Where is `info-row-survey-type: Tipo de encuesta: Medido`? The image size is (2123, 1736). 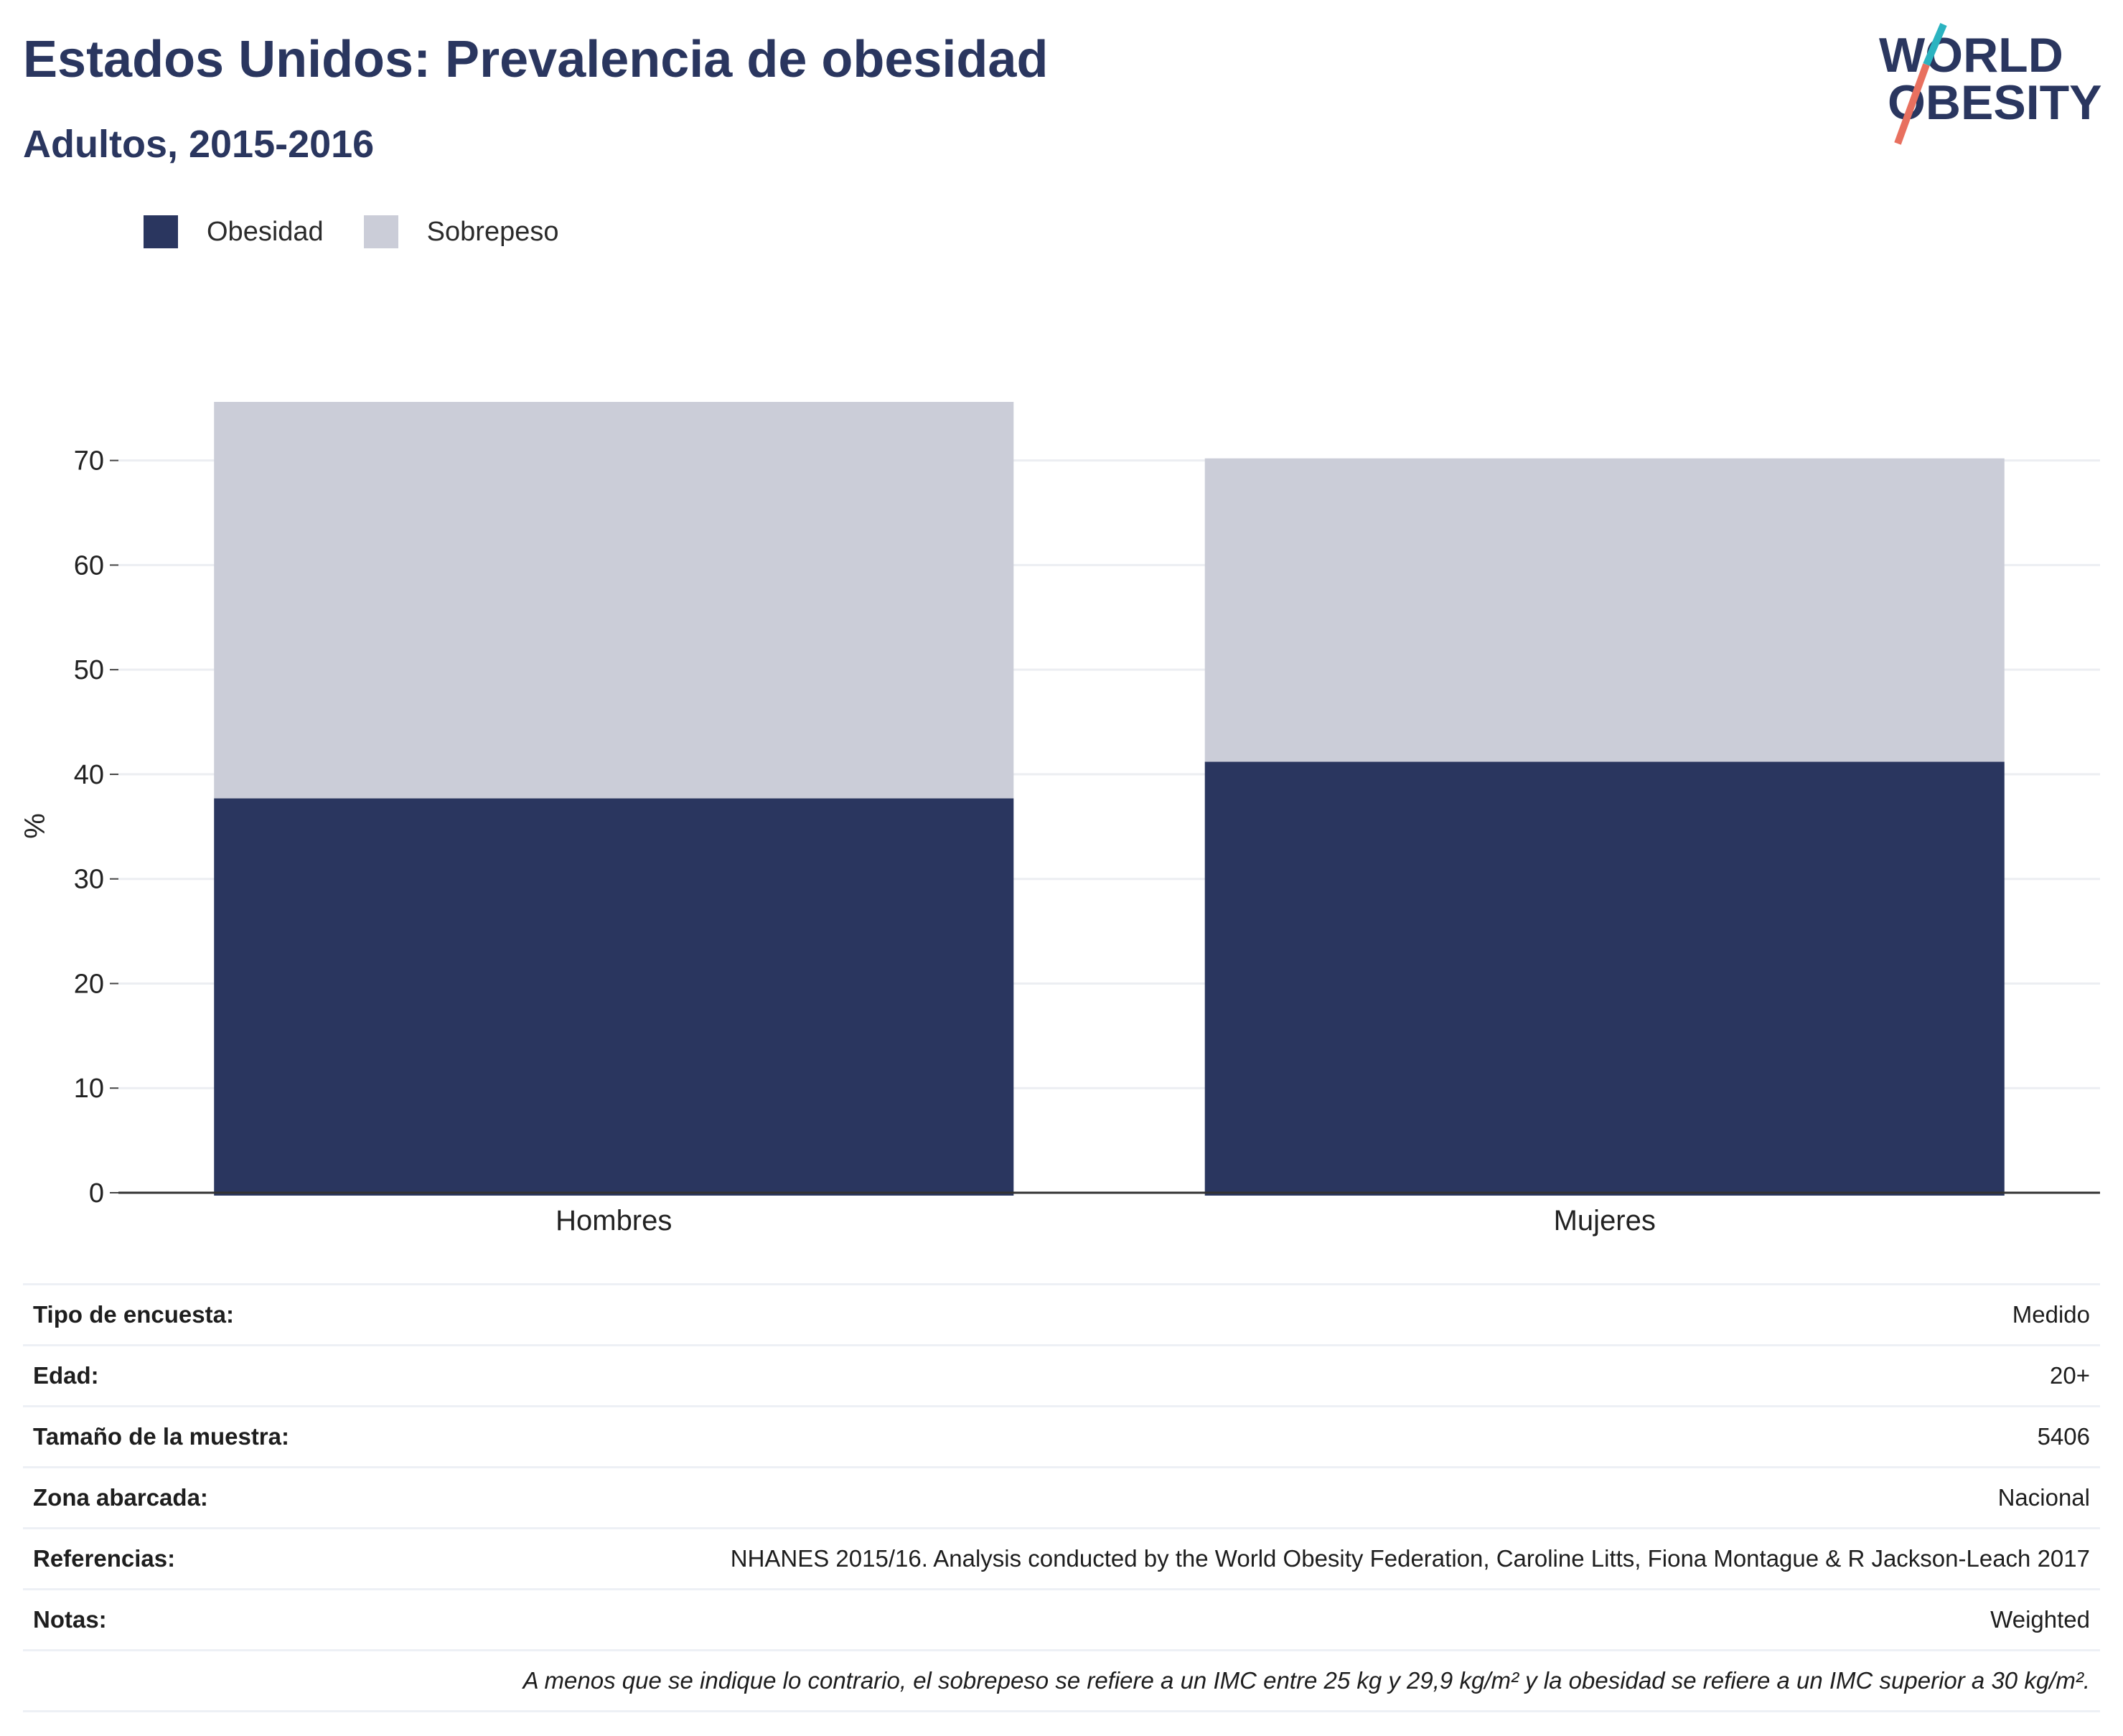 info-row-survey-type: Tipo de encuesta: Medido is located at coordinates (1061, 1314).